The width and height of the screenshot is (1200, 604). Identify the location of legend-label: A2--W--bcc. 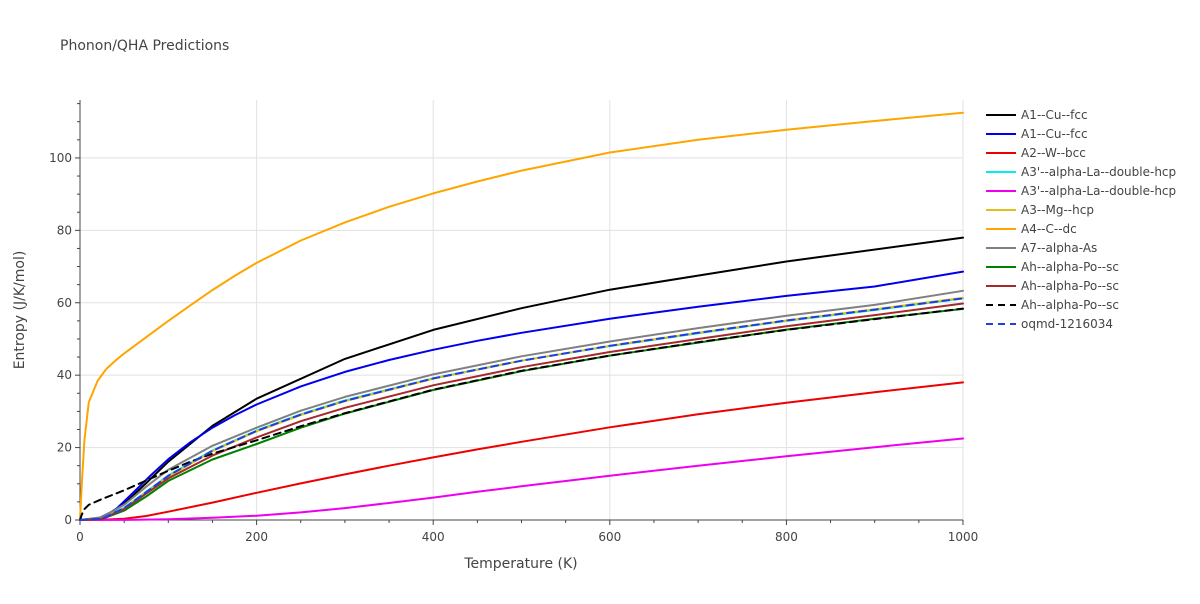
(1053, 153).